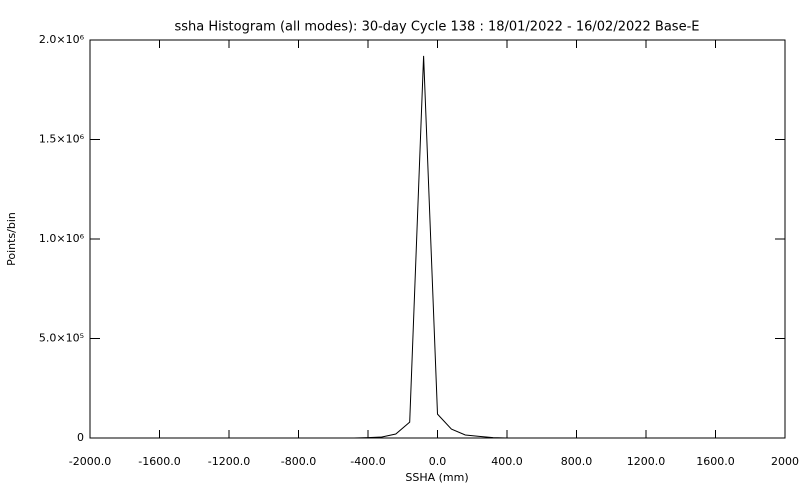 The height and width of the screenshot is (500, 800). Describe the element at coordinates (646, 461) in the screenshot. I see `x-tick-label: 1200.0` at that location.